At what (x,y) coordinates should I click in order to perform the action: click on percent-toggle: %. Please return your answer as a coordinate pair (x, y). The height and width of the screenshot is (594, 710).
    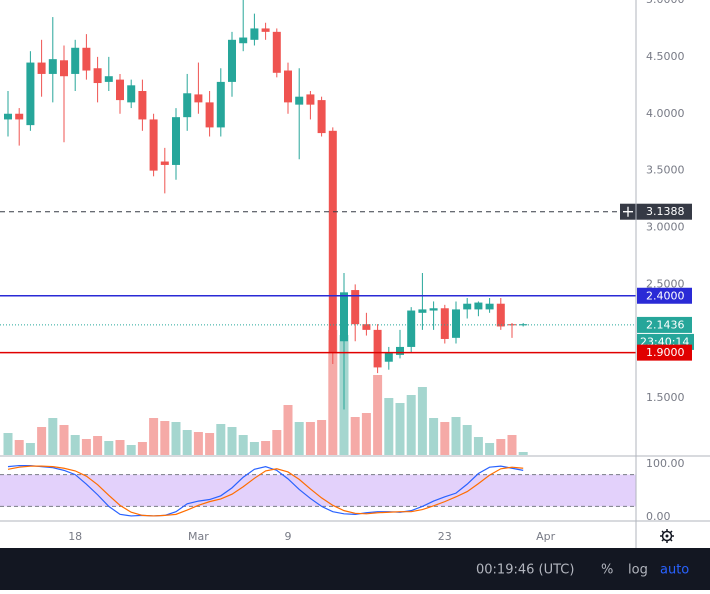
    Looking at the image, I should click on (607, 570).